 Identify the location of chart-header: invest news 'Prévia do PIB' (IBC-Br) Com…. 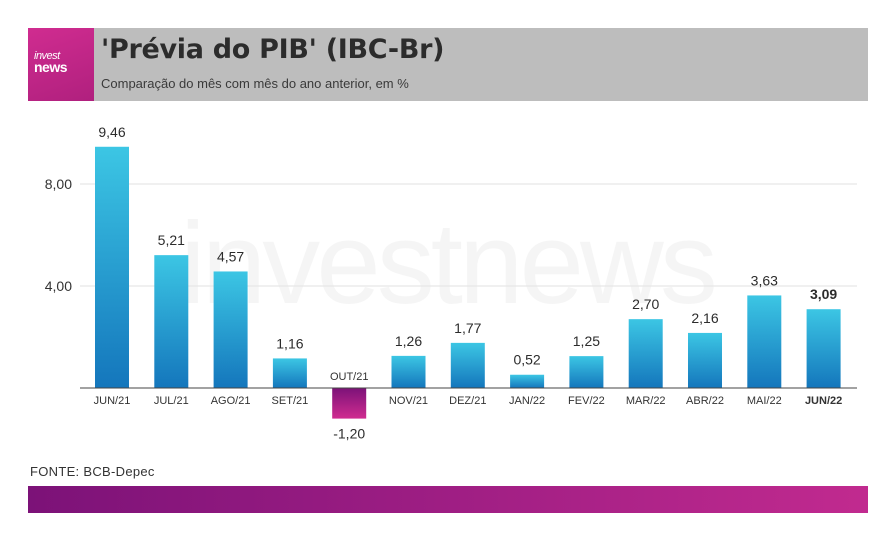
(448, 64).